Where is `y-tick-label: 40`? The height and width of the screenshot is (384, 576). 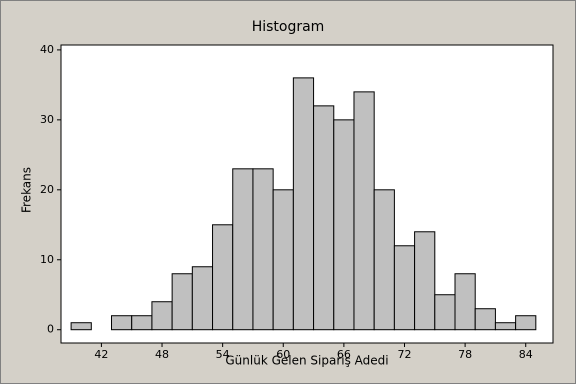 y-tick-label: 40 is located at coordinates (47, 49).